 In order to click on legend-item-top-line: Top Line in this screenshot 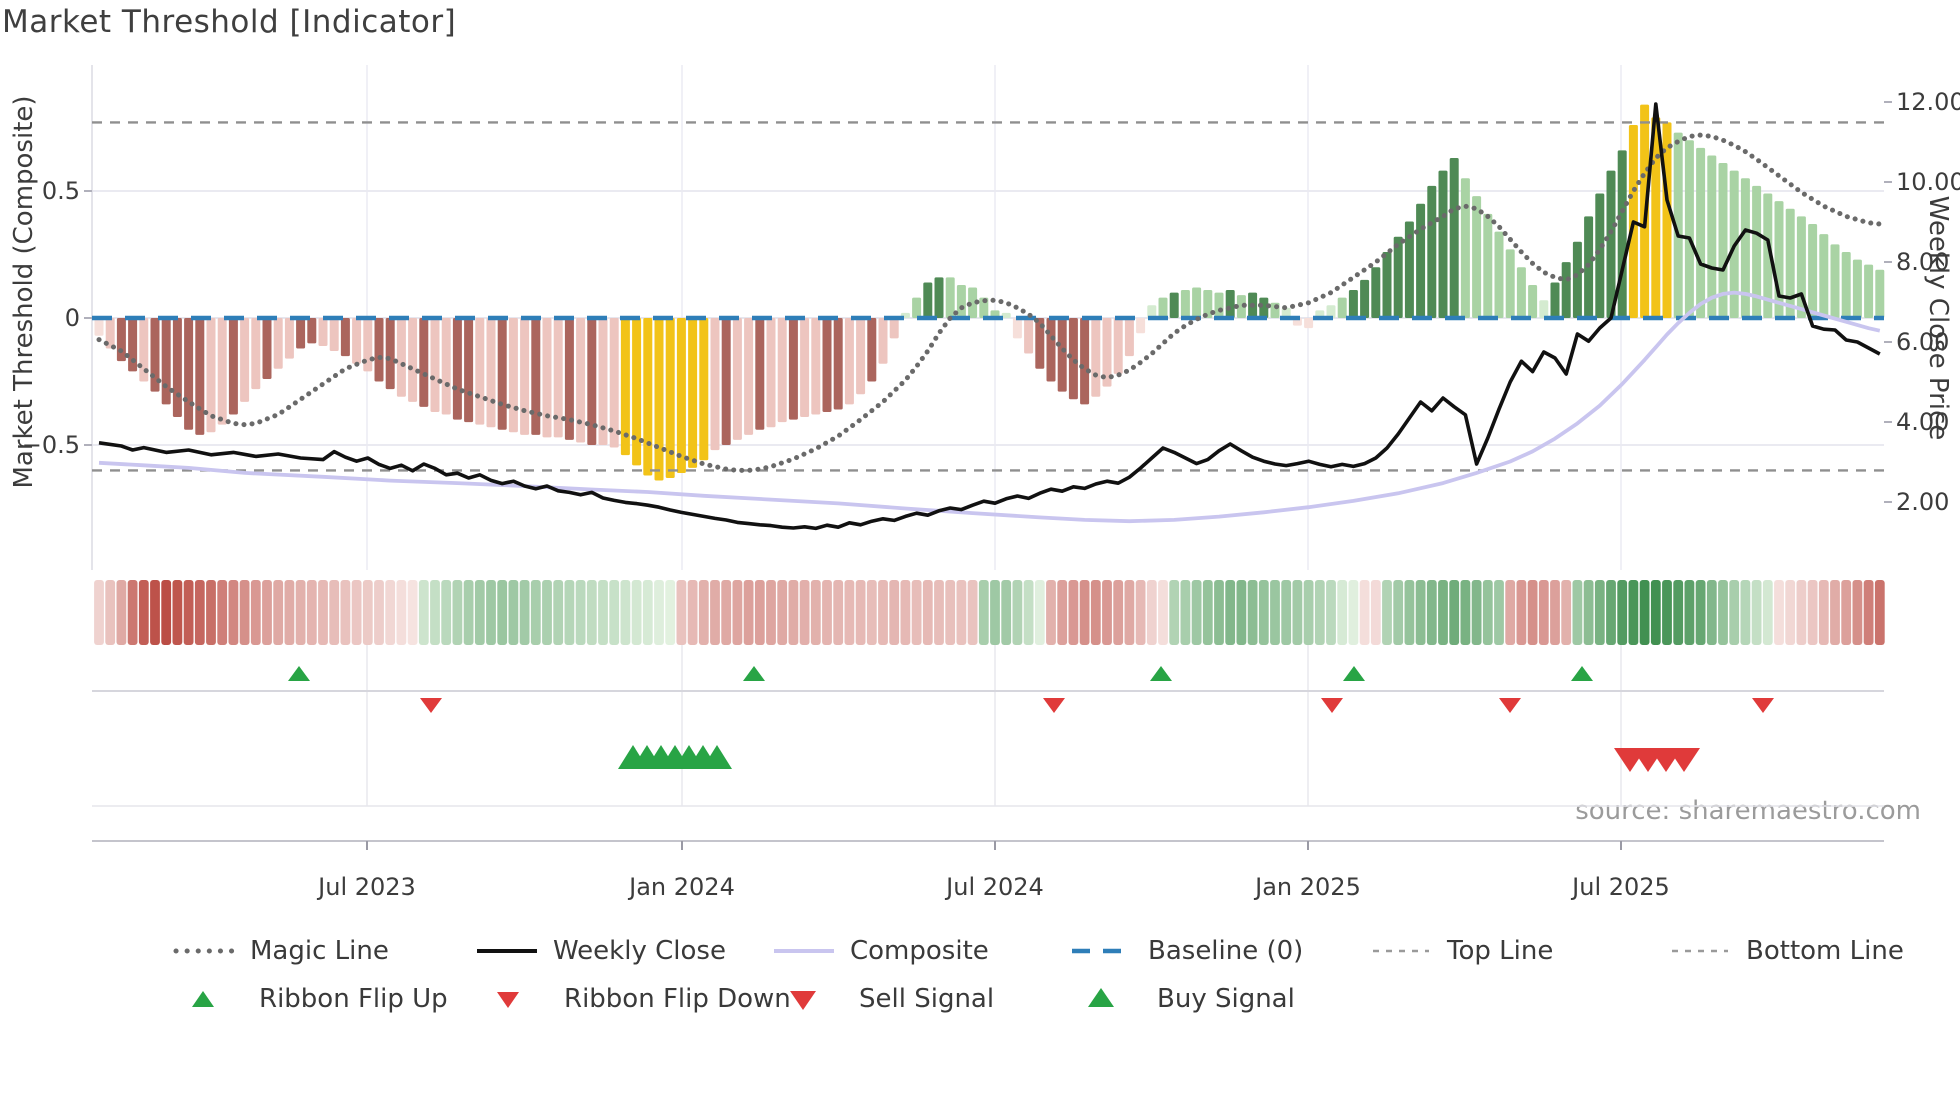, I will do `click(1461, 951)`.